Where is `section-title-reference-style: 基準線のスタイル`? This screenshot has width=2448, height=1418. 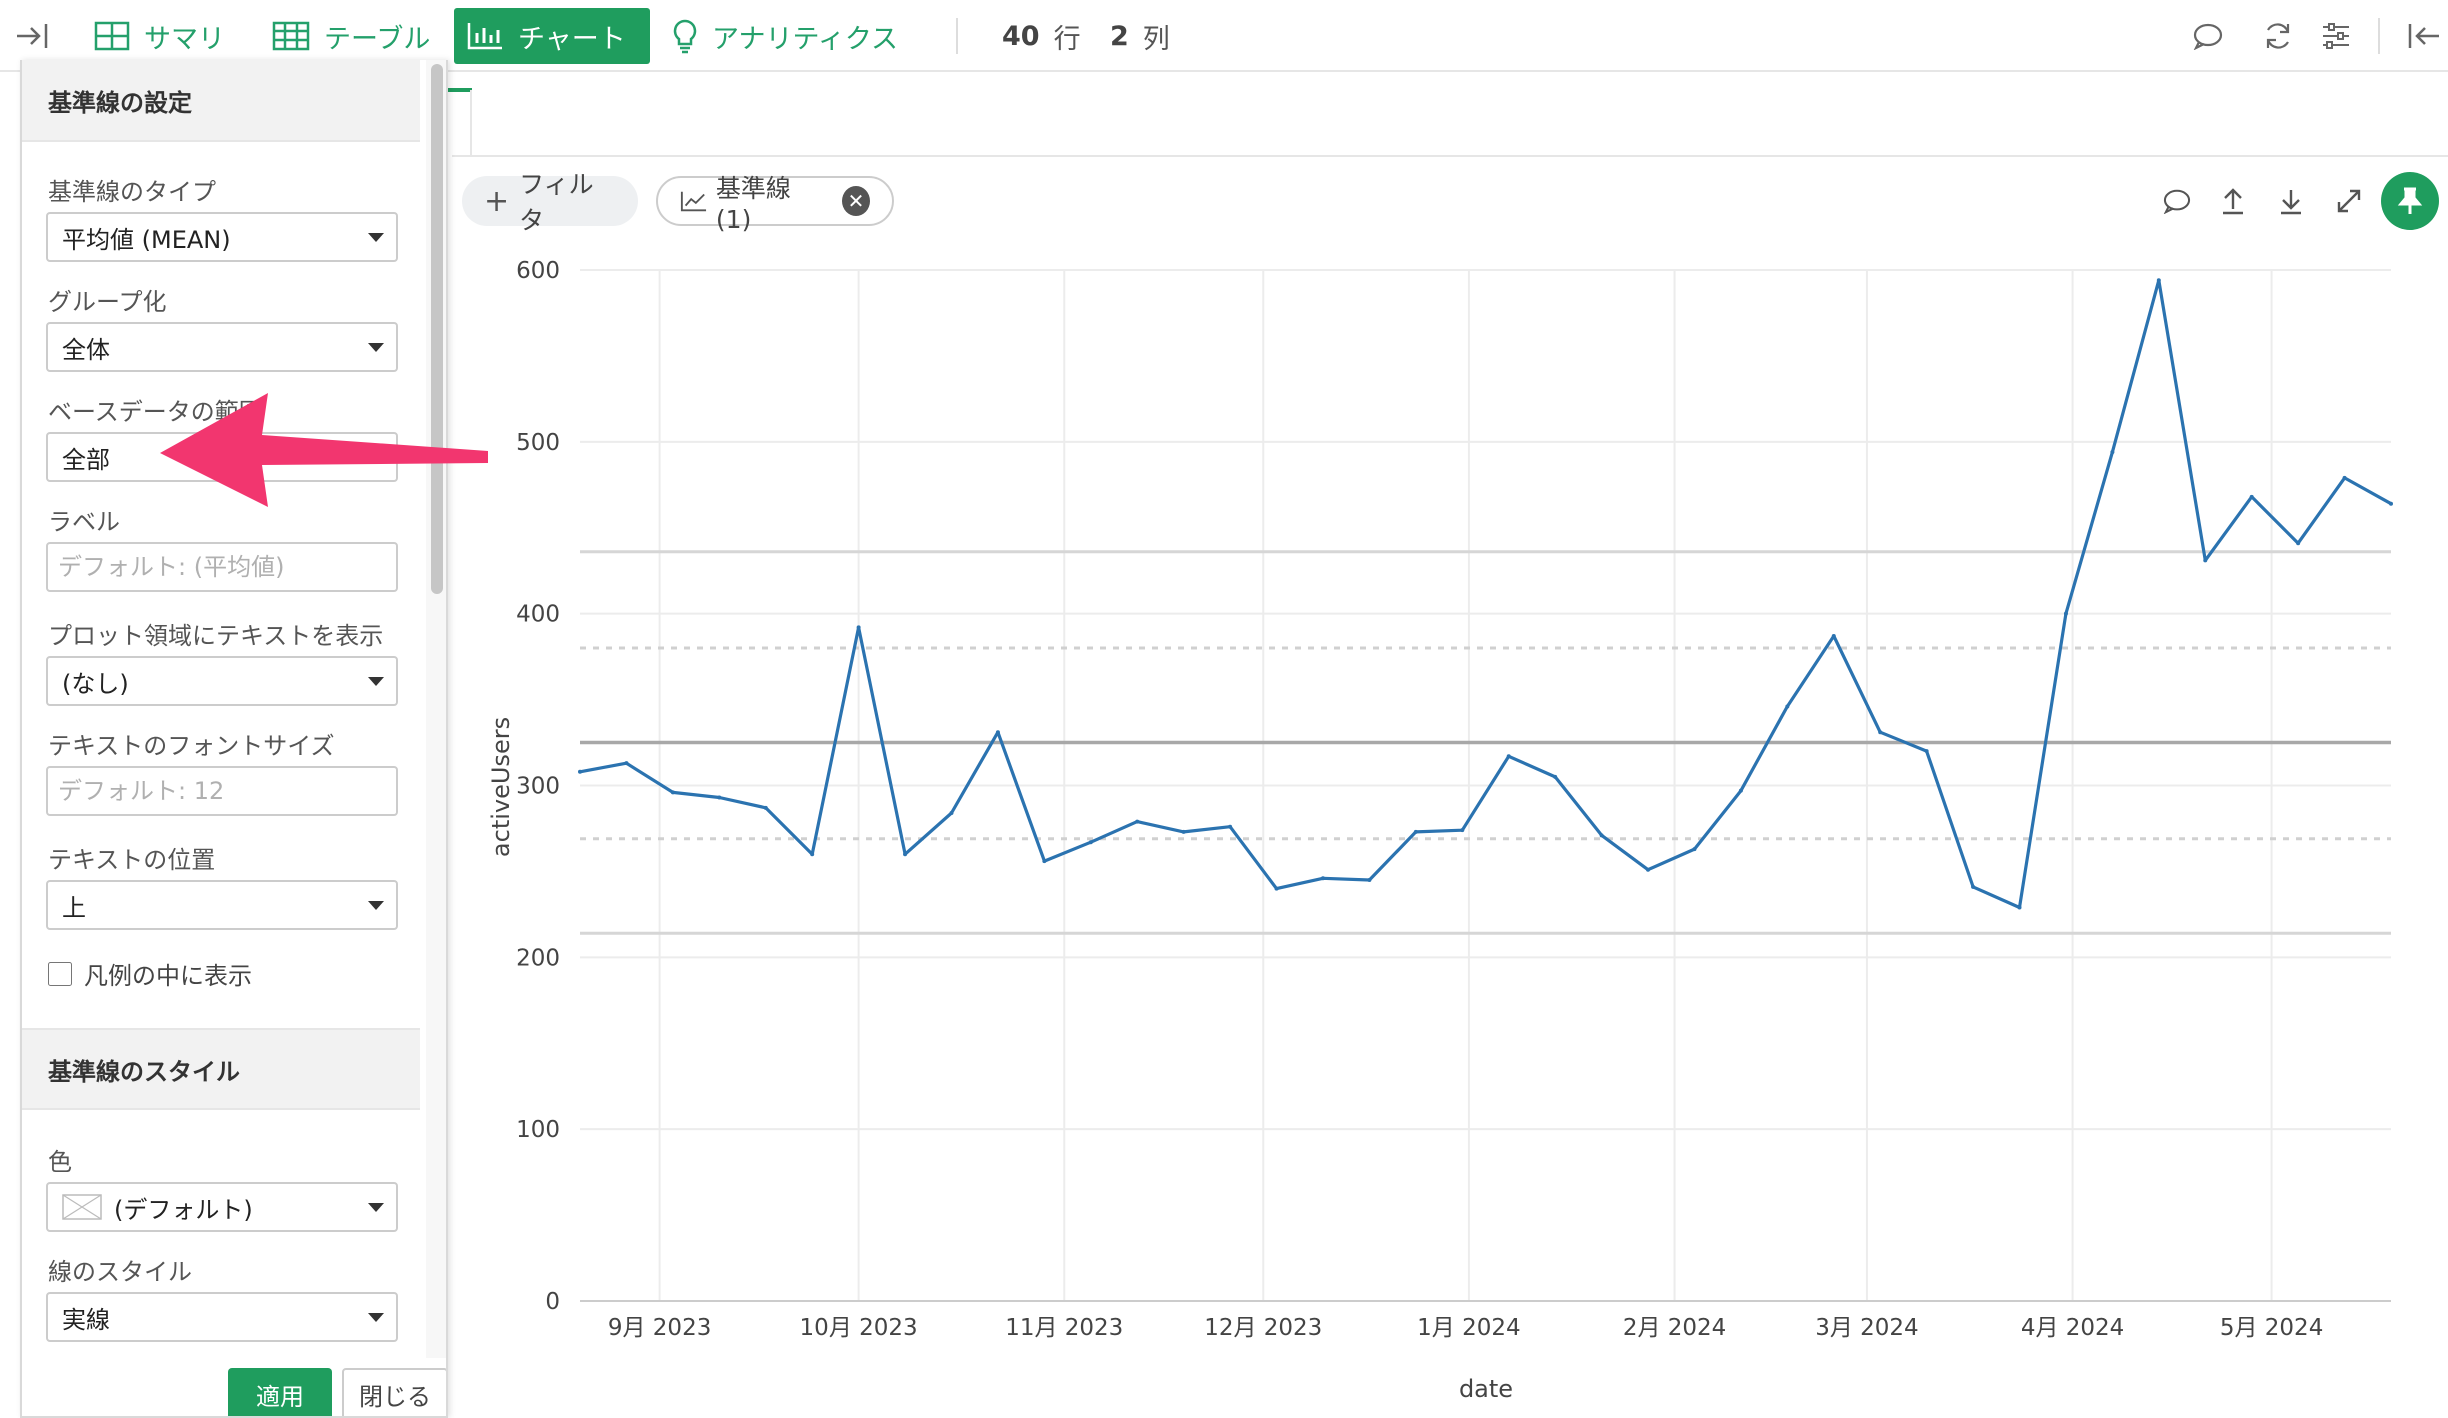
section-title-reference-style: 基準線のスタイル is located at coordinates (144, 1071).